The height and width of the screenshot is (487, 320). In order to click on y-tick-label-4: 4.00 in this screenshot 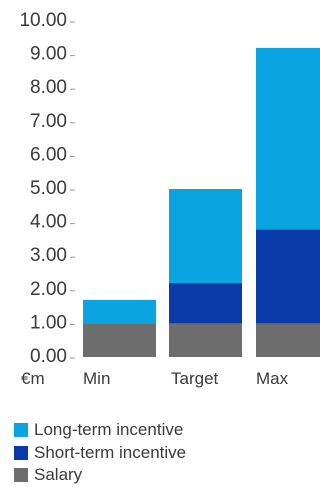, I will do `click(48, 222)`.